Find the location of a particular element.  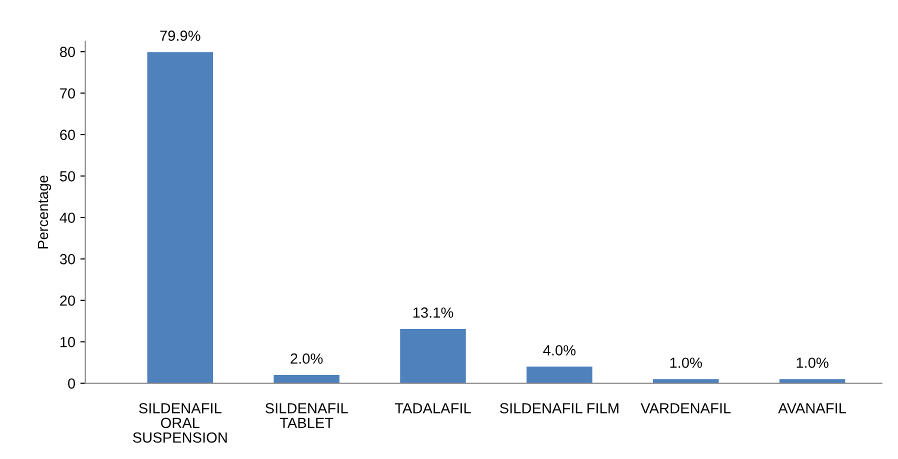

y-axis-title: Percentage is located at coordinates (45, 212).